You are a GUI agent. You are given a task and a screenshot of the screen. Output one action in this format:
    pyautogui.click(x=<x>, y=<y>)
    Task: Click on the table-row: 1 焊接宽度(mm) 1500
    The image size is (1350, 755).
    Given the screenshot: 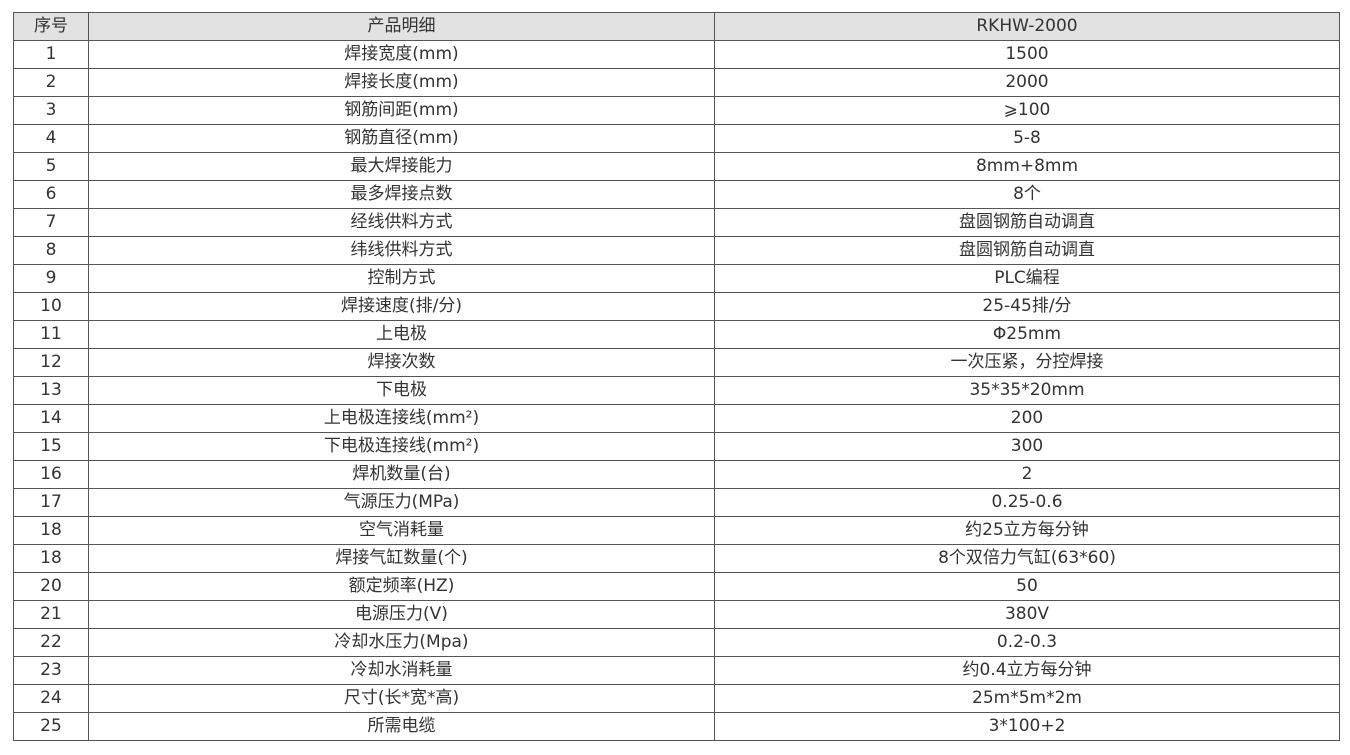 What is the action you would take?
    pyautogui.click(x=676, y=54)
    